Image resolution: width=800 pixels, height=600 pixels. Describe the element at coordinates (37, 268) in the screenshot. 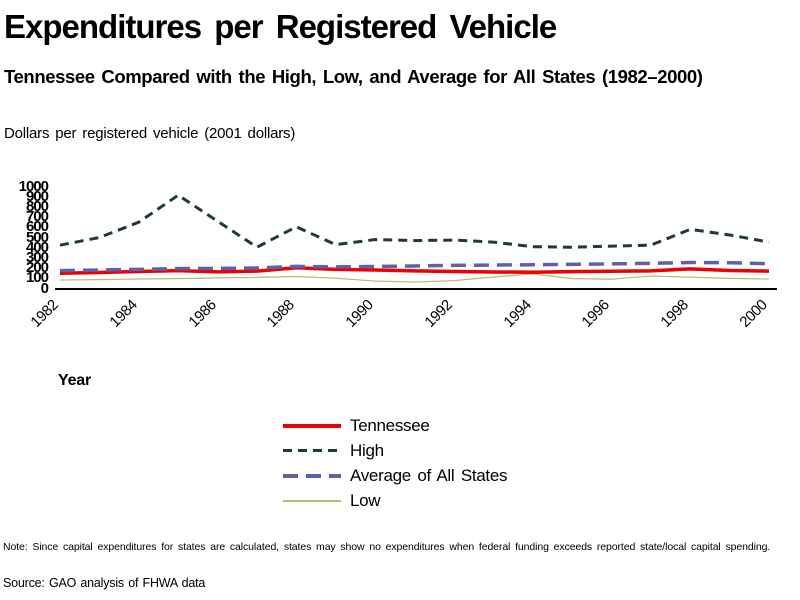

I see `y-tick-label-200: 200` at that location.